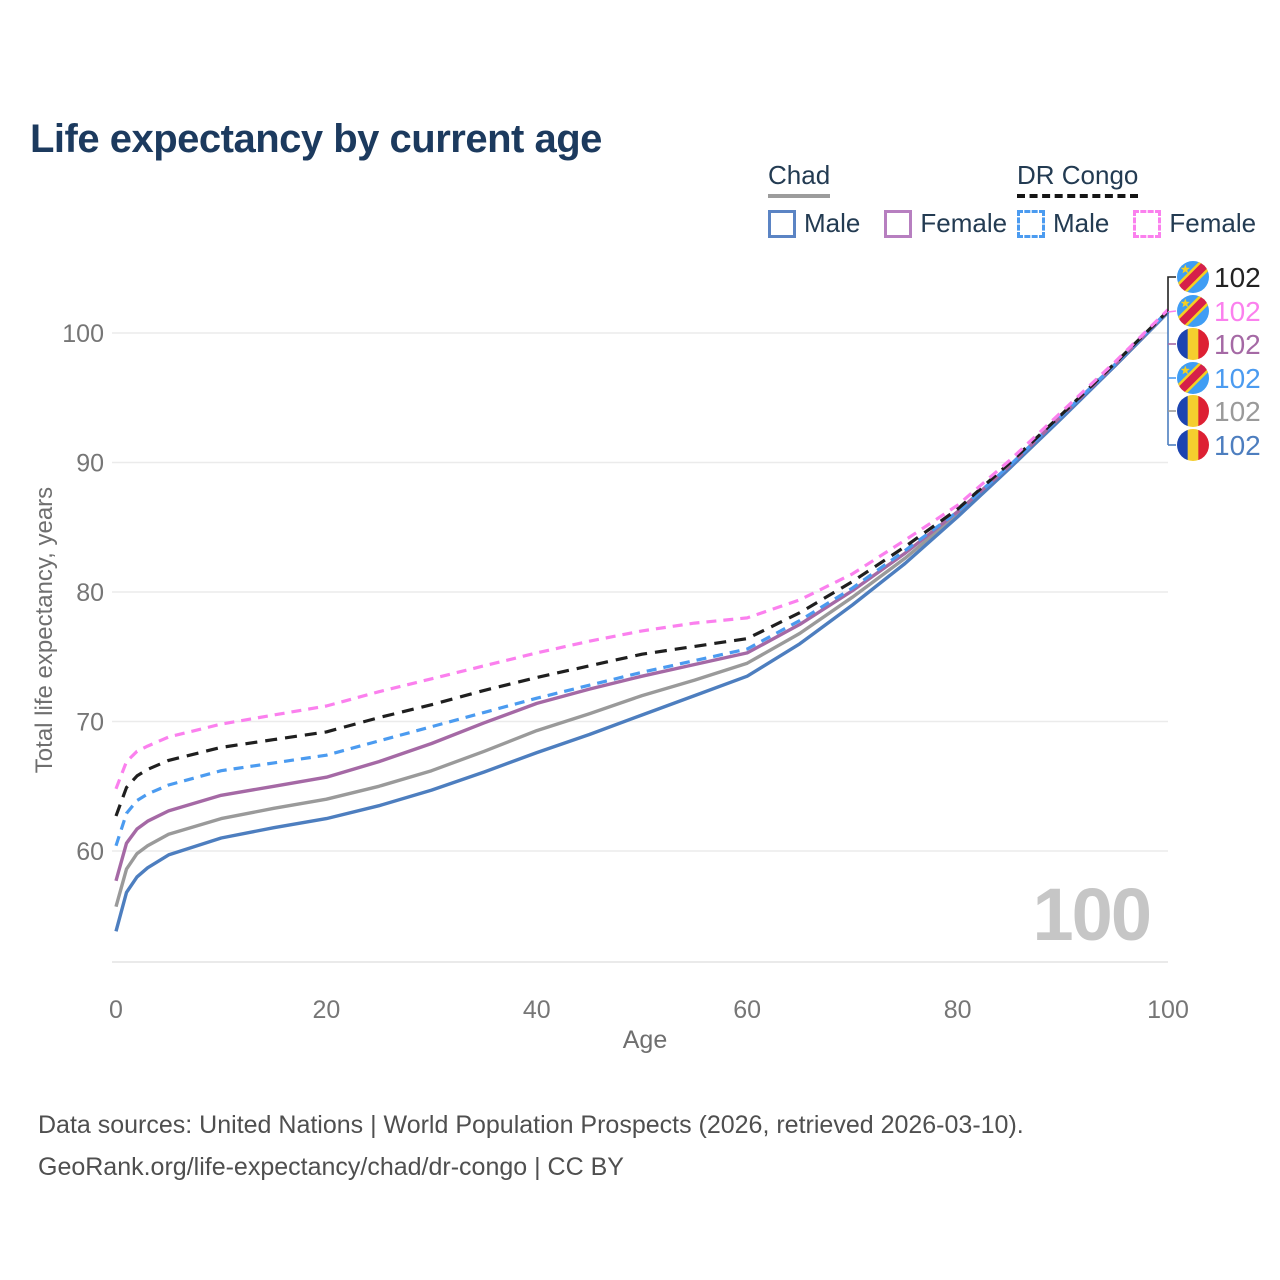 The image size is (1280, 1280). Describe the element at coordinates (887, 199) in the screenshot. I see `legend-group-chad: Chad Male Female` at that location.